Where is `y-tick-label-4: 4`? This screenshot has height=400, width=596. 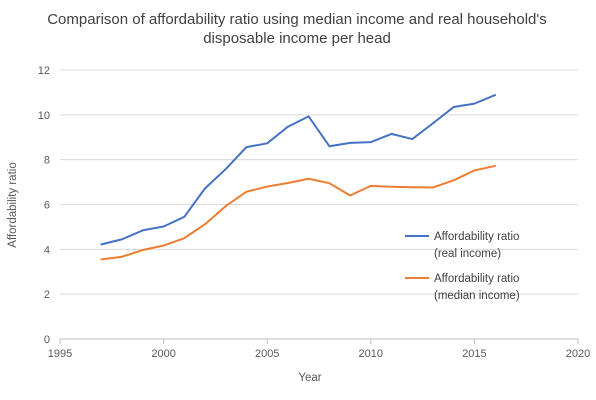 y-tick-label-4: 4 is located at coordinates (47, 250).